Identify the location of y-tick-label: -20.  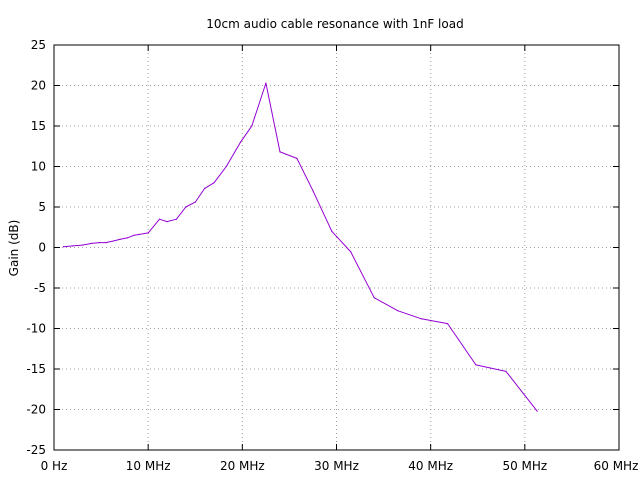
(36, 410).